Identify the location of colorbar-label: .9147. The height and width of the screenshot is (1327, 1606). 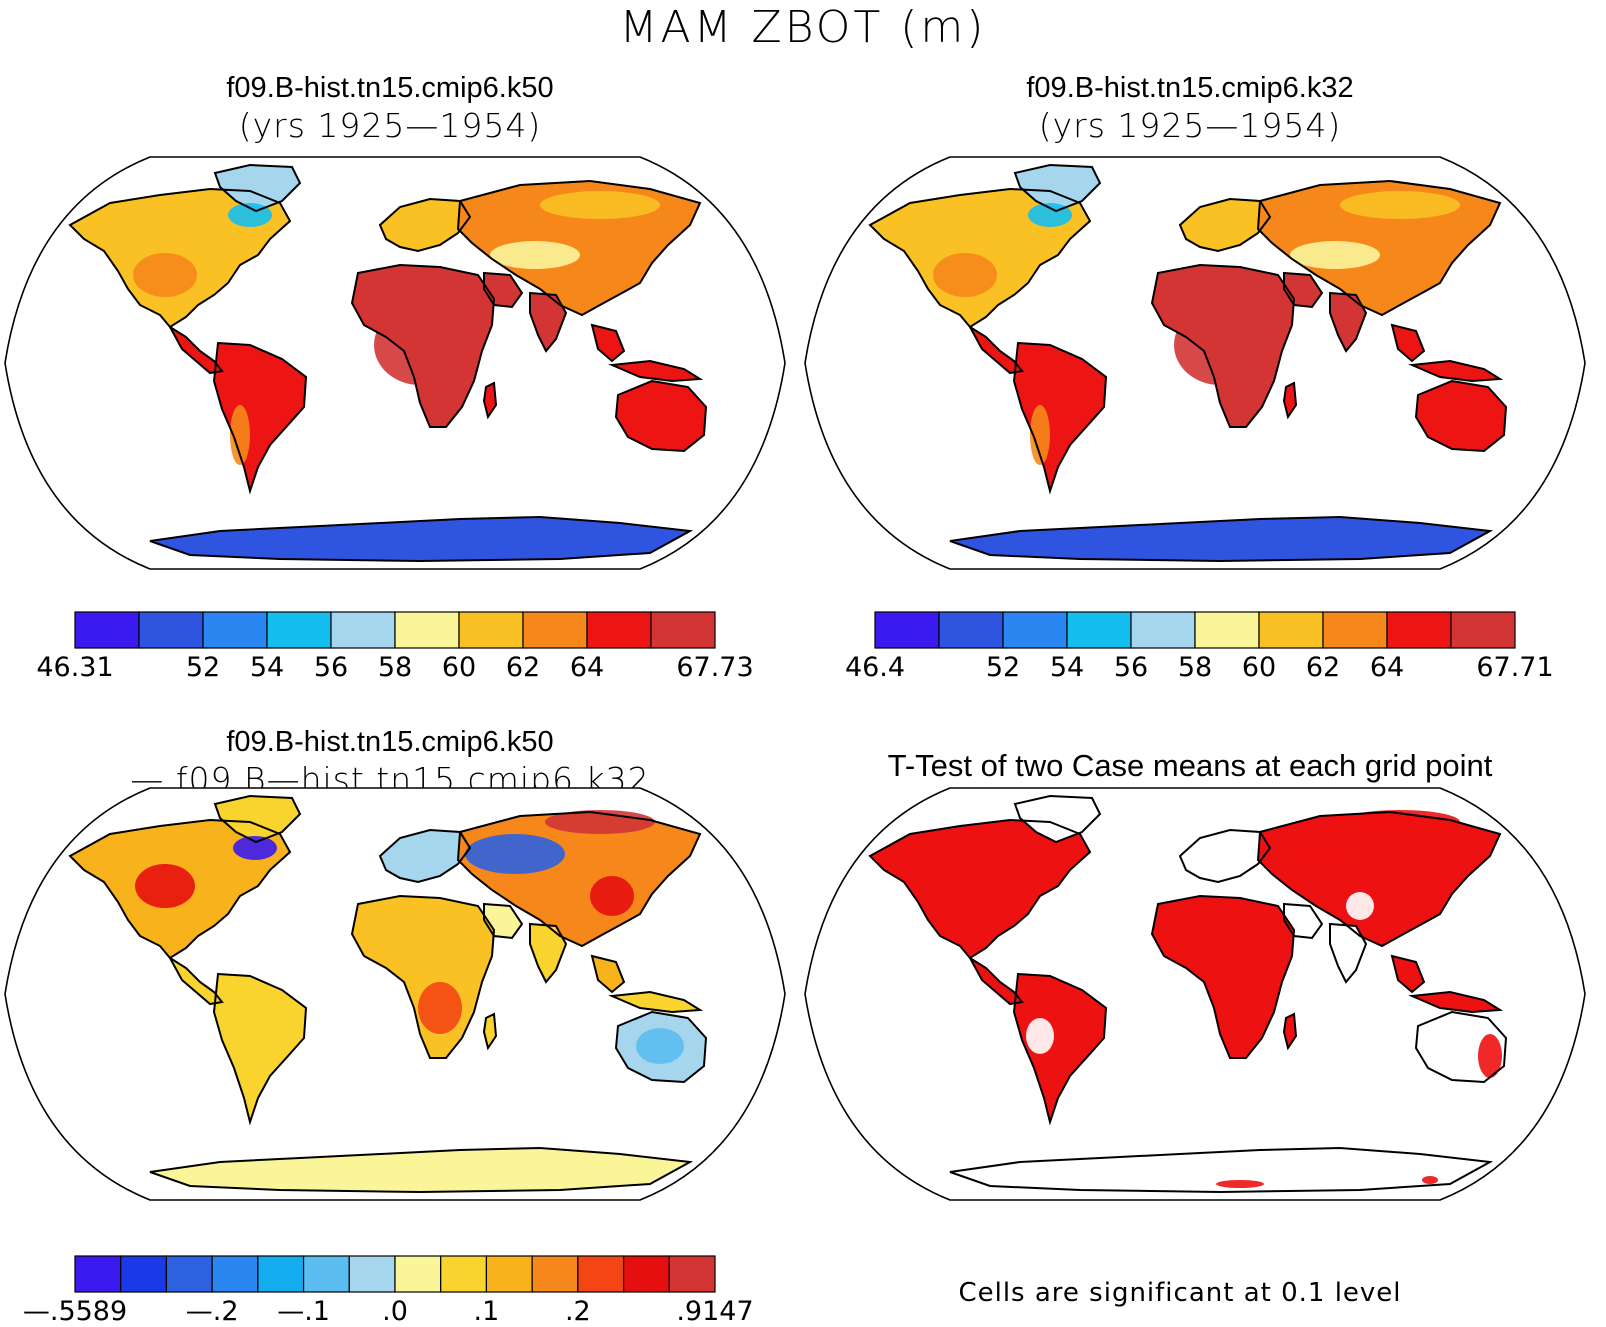
(714, 1311).